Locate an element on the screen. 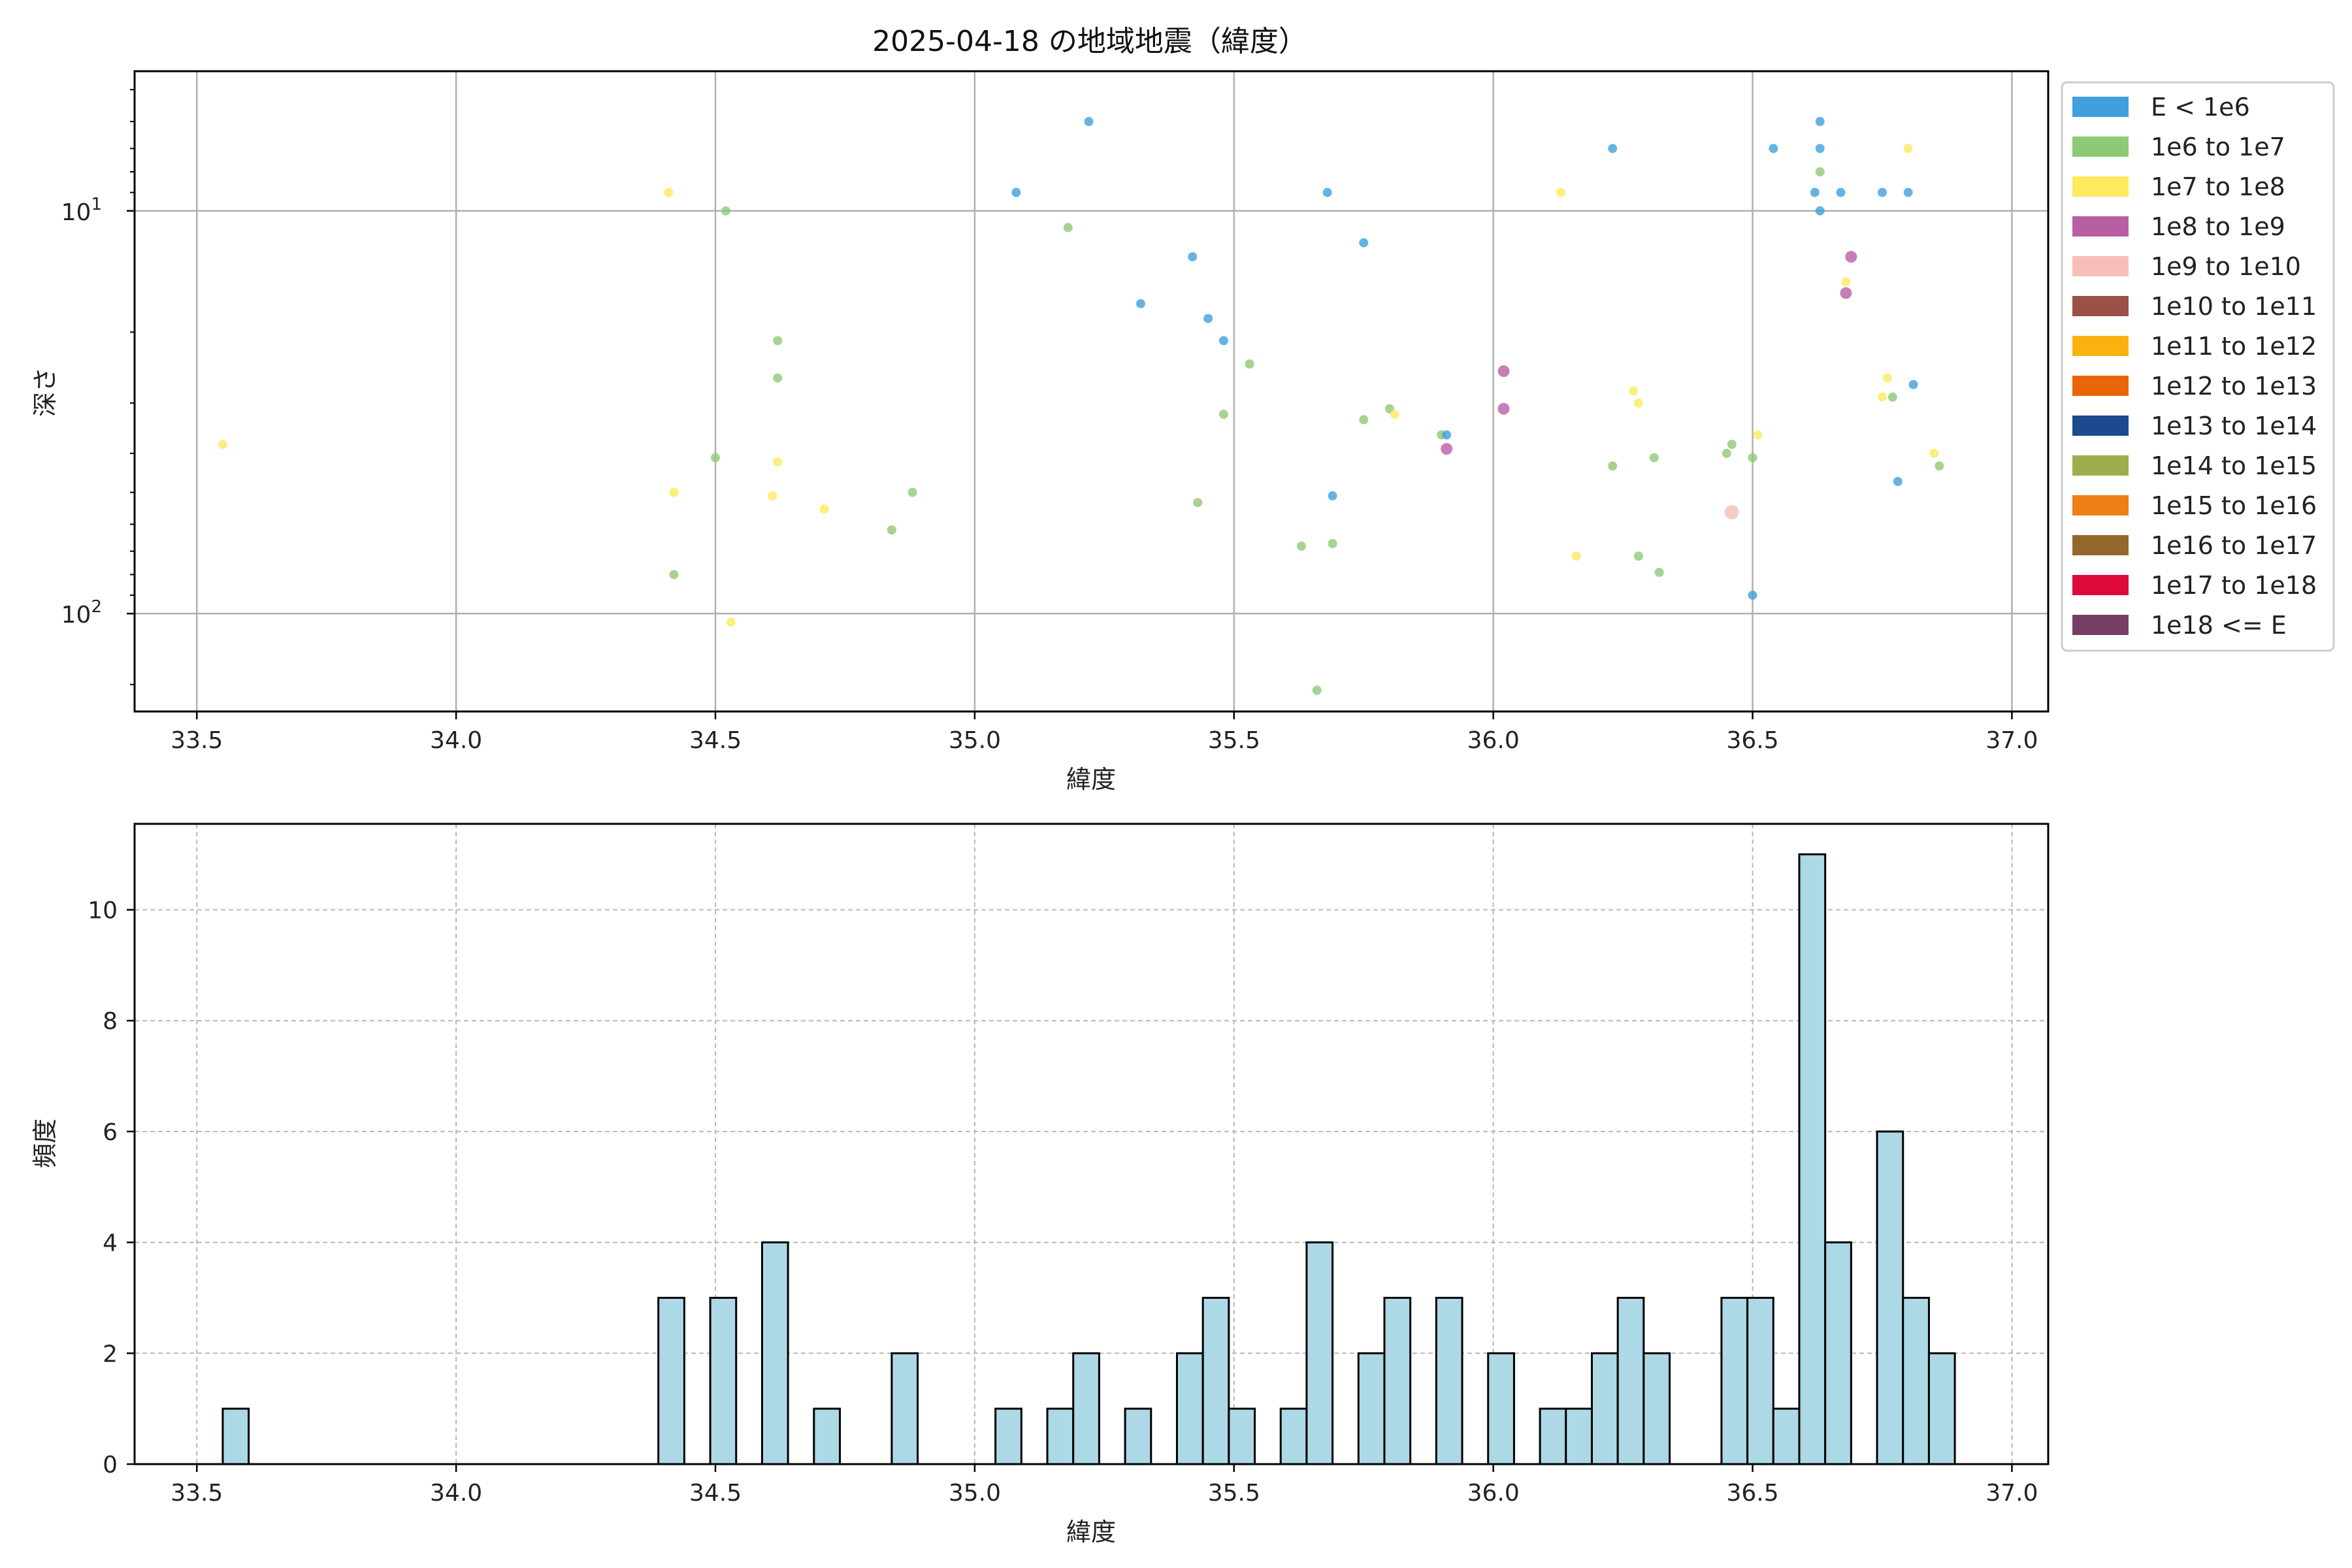 The image size is (2352, 1568). scatter-y-tick-exponent: 1 is located at coordinates (96, 204).